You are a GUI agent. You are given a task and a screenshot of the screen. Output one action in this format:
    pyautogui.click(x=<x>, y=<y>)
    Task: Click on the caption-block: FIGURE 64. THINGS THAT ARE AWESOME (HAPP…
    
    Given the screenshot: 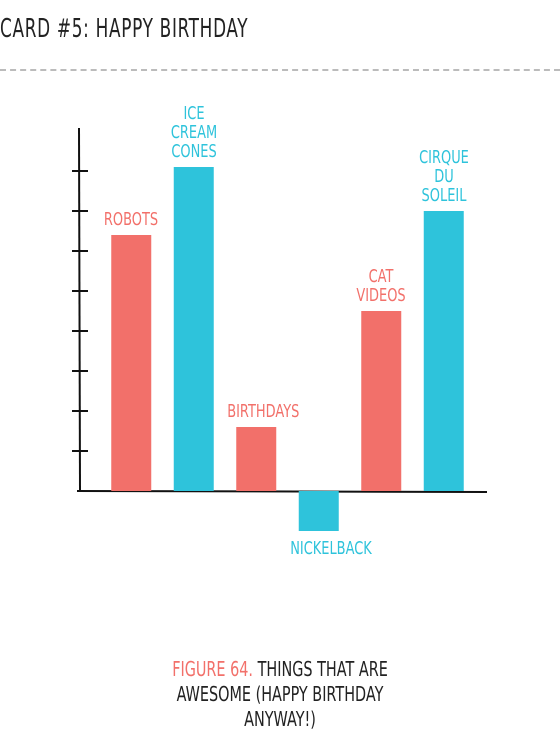 What is the action you would take?
    pyautogui.click(x=280, y=694)
    